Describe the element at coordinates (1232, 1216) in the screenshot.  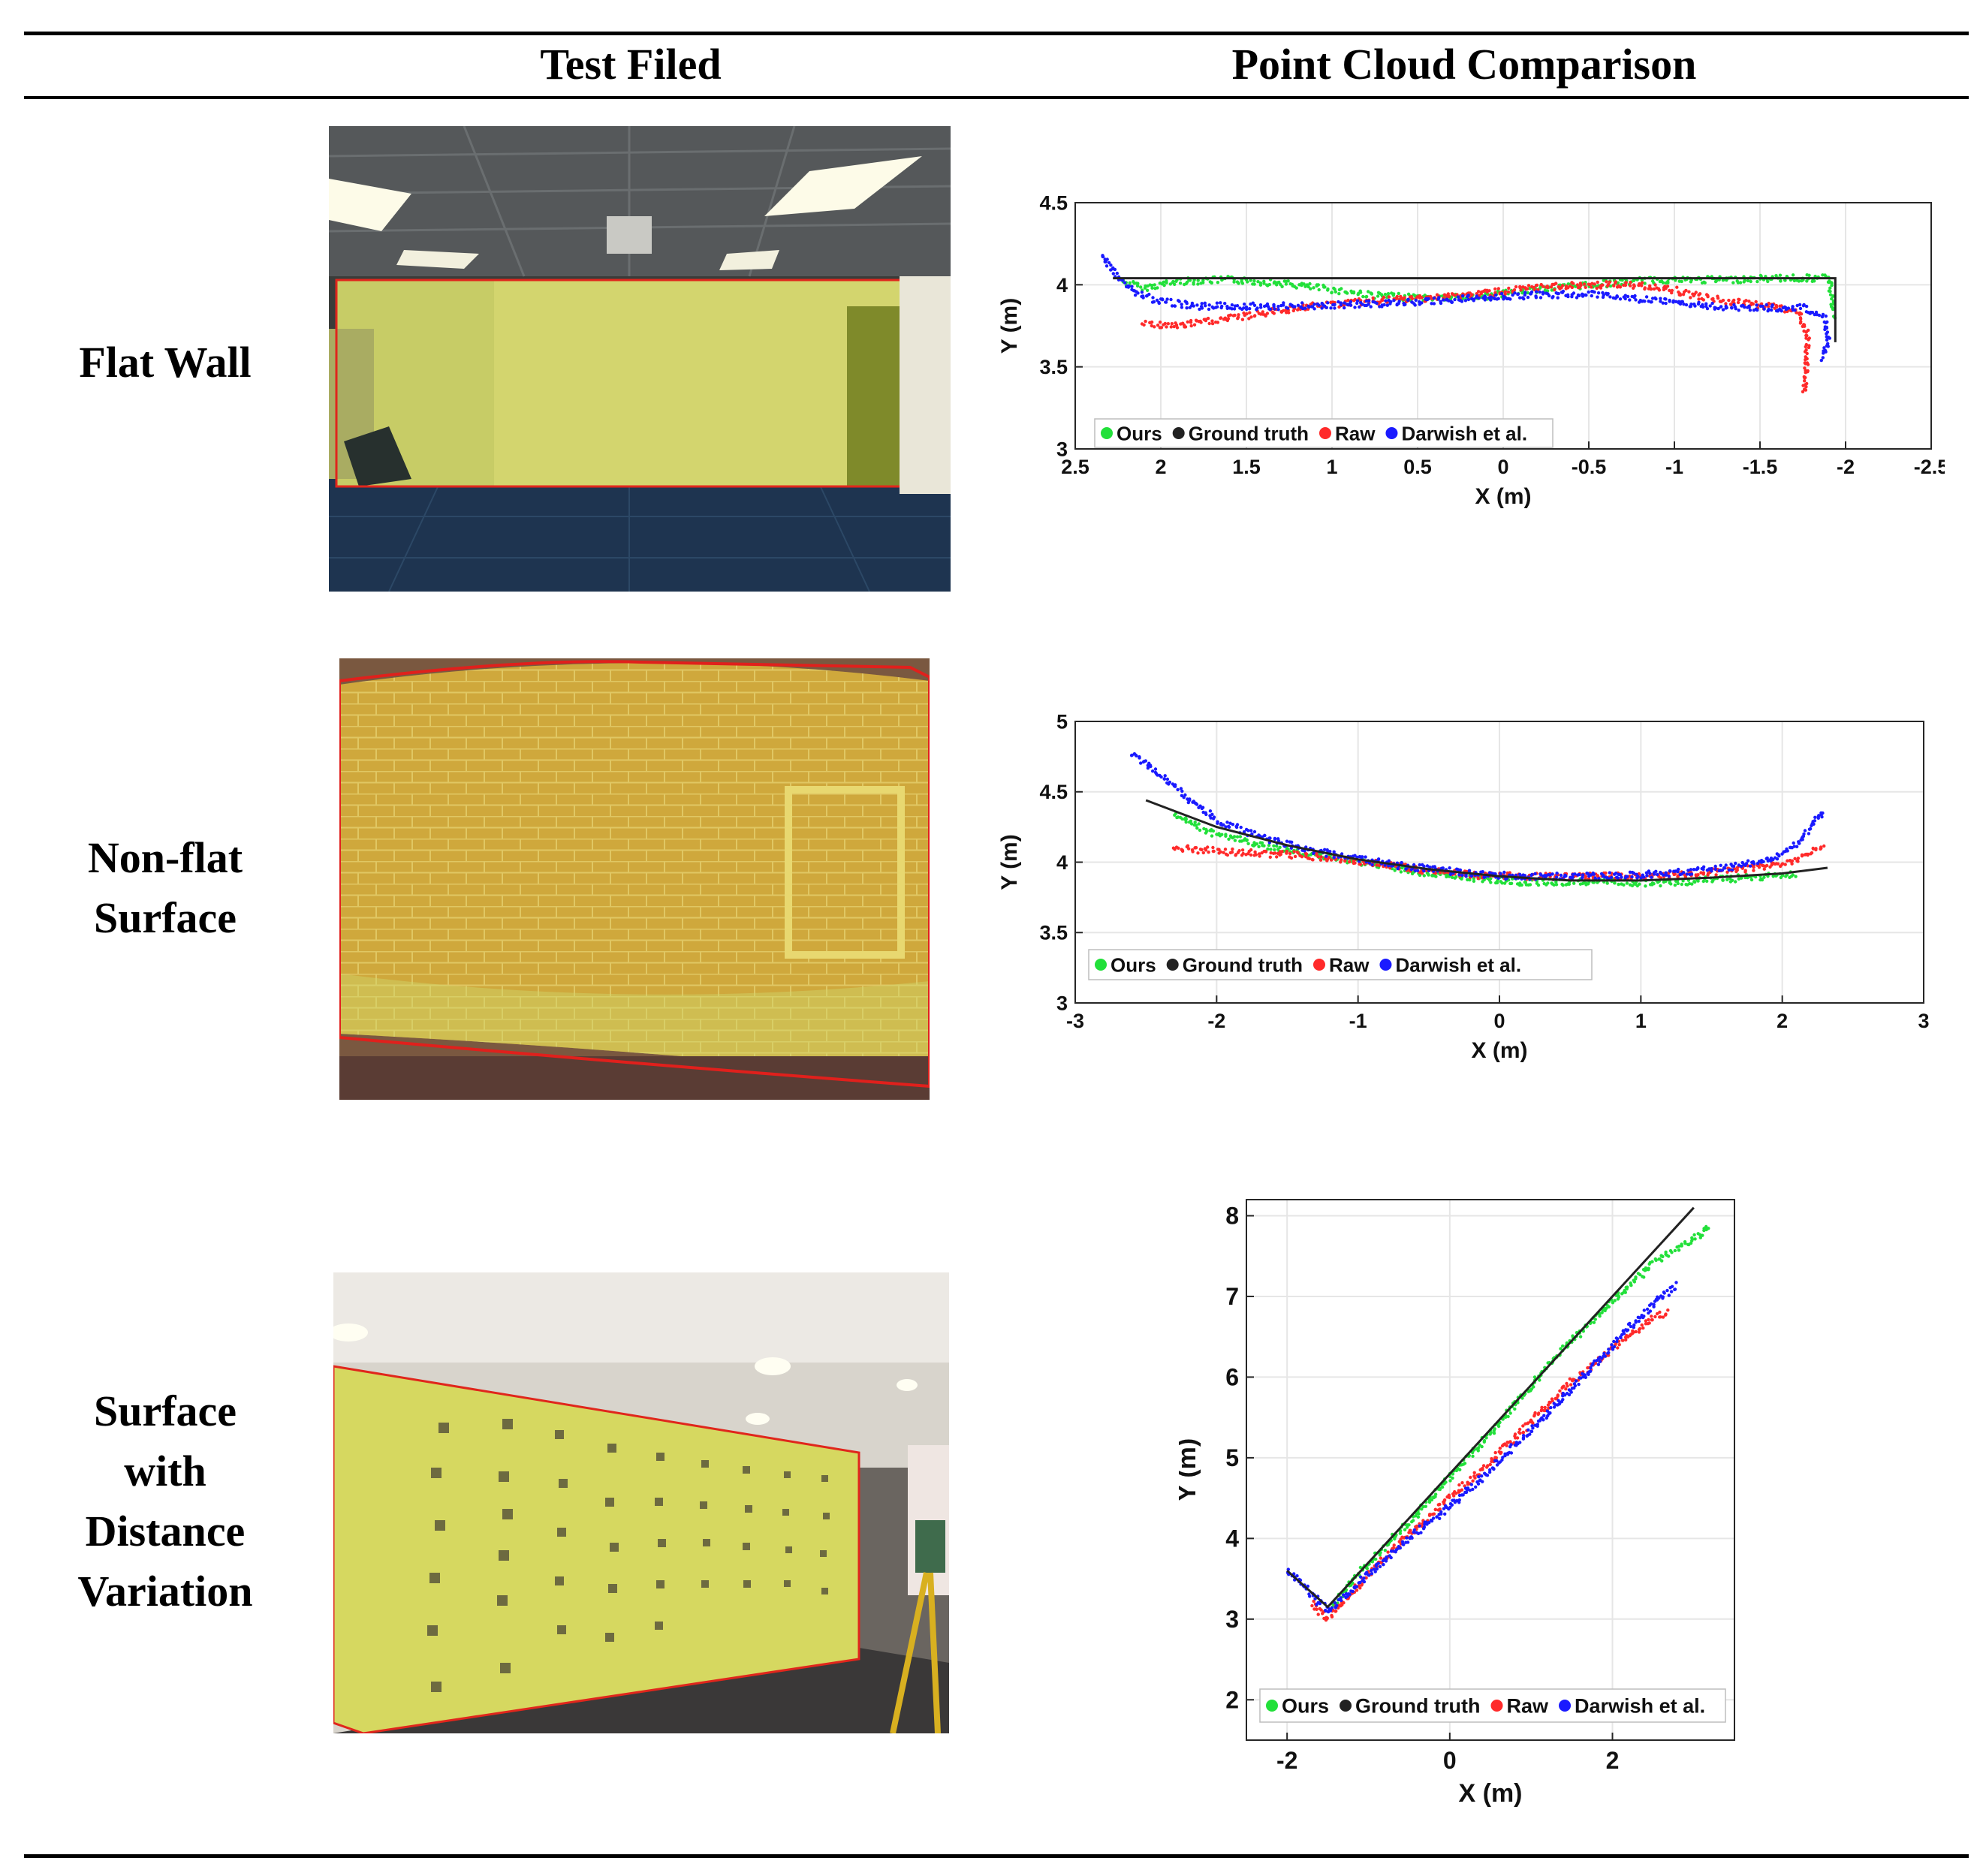
I see `y-tick-label: 8` at that location.